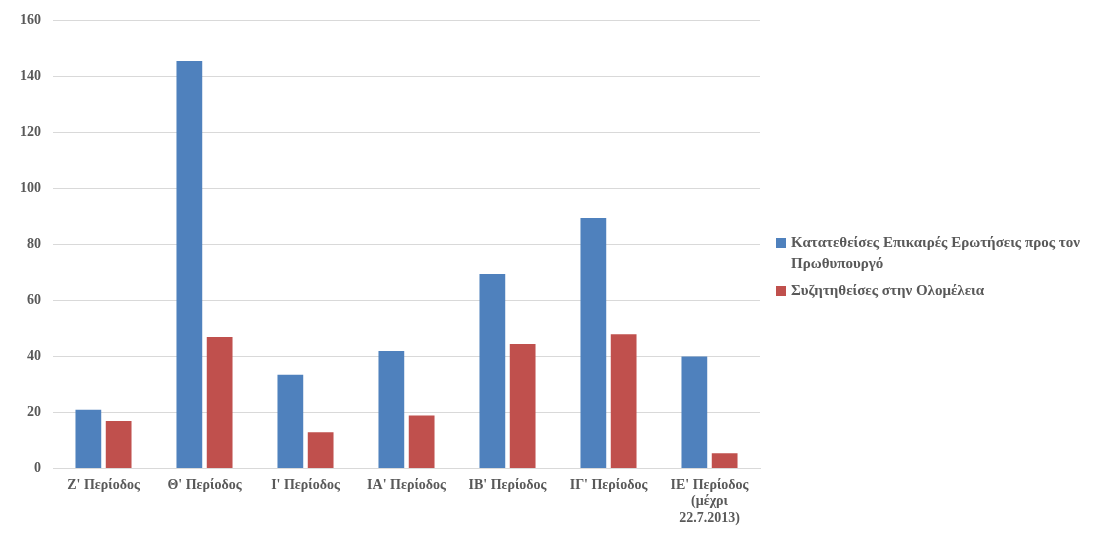 This screenshot has height=535, width=1108. Describe the element at coordinates (609, 484) in the screenshot. I see `x-tick-label: ΙΓ' Περίοδος` at that location.